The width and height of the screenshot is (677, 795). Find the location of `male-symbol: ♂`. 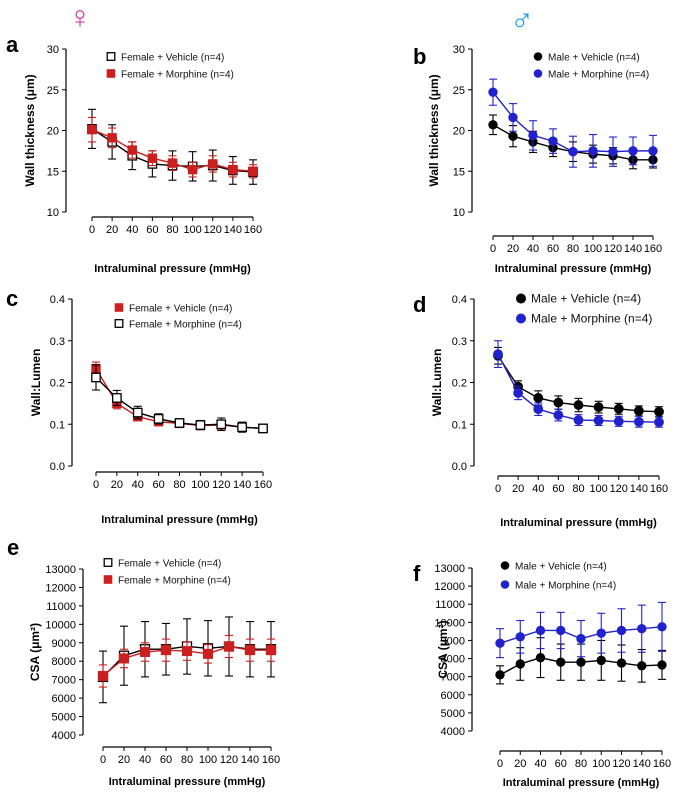

male-symbol: ♂ is located at coordinates (522, 19).